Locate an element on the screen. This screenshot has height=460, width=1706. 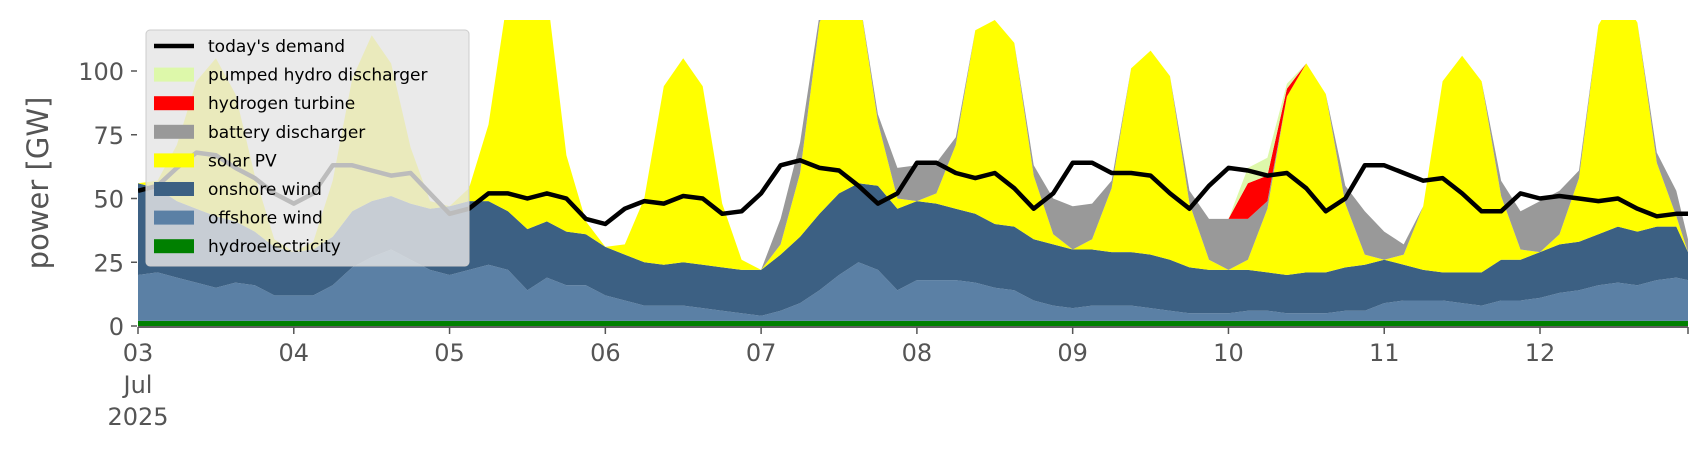
y-axis-label: power [GW] is located at coordinates (38, 183).